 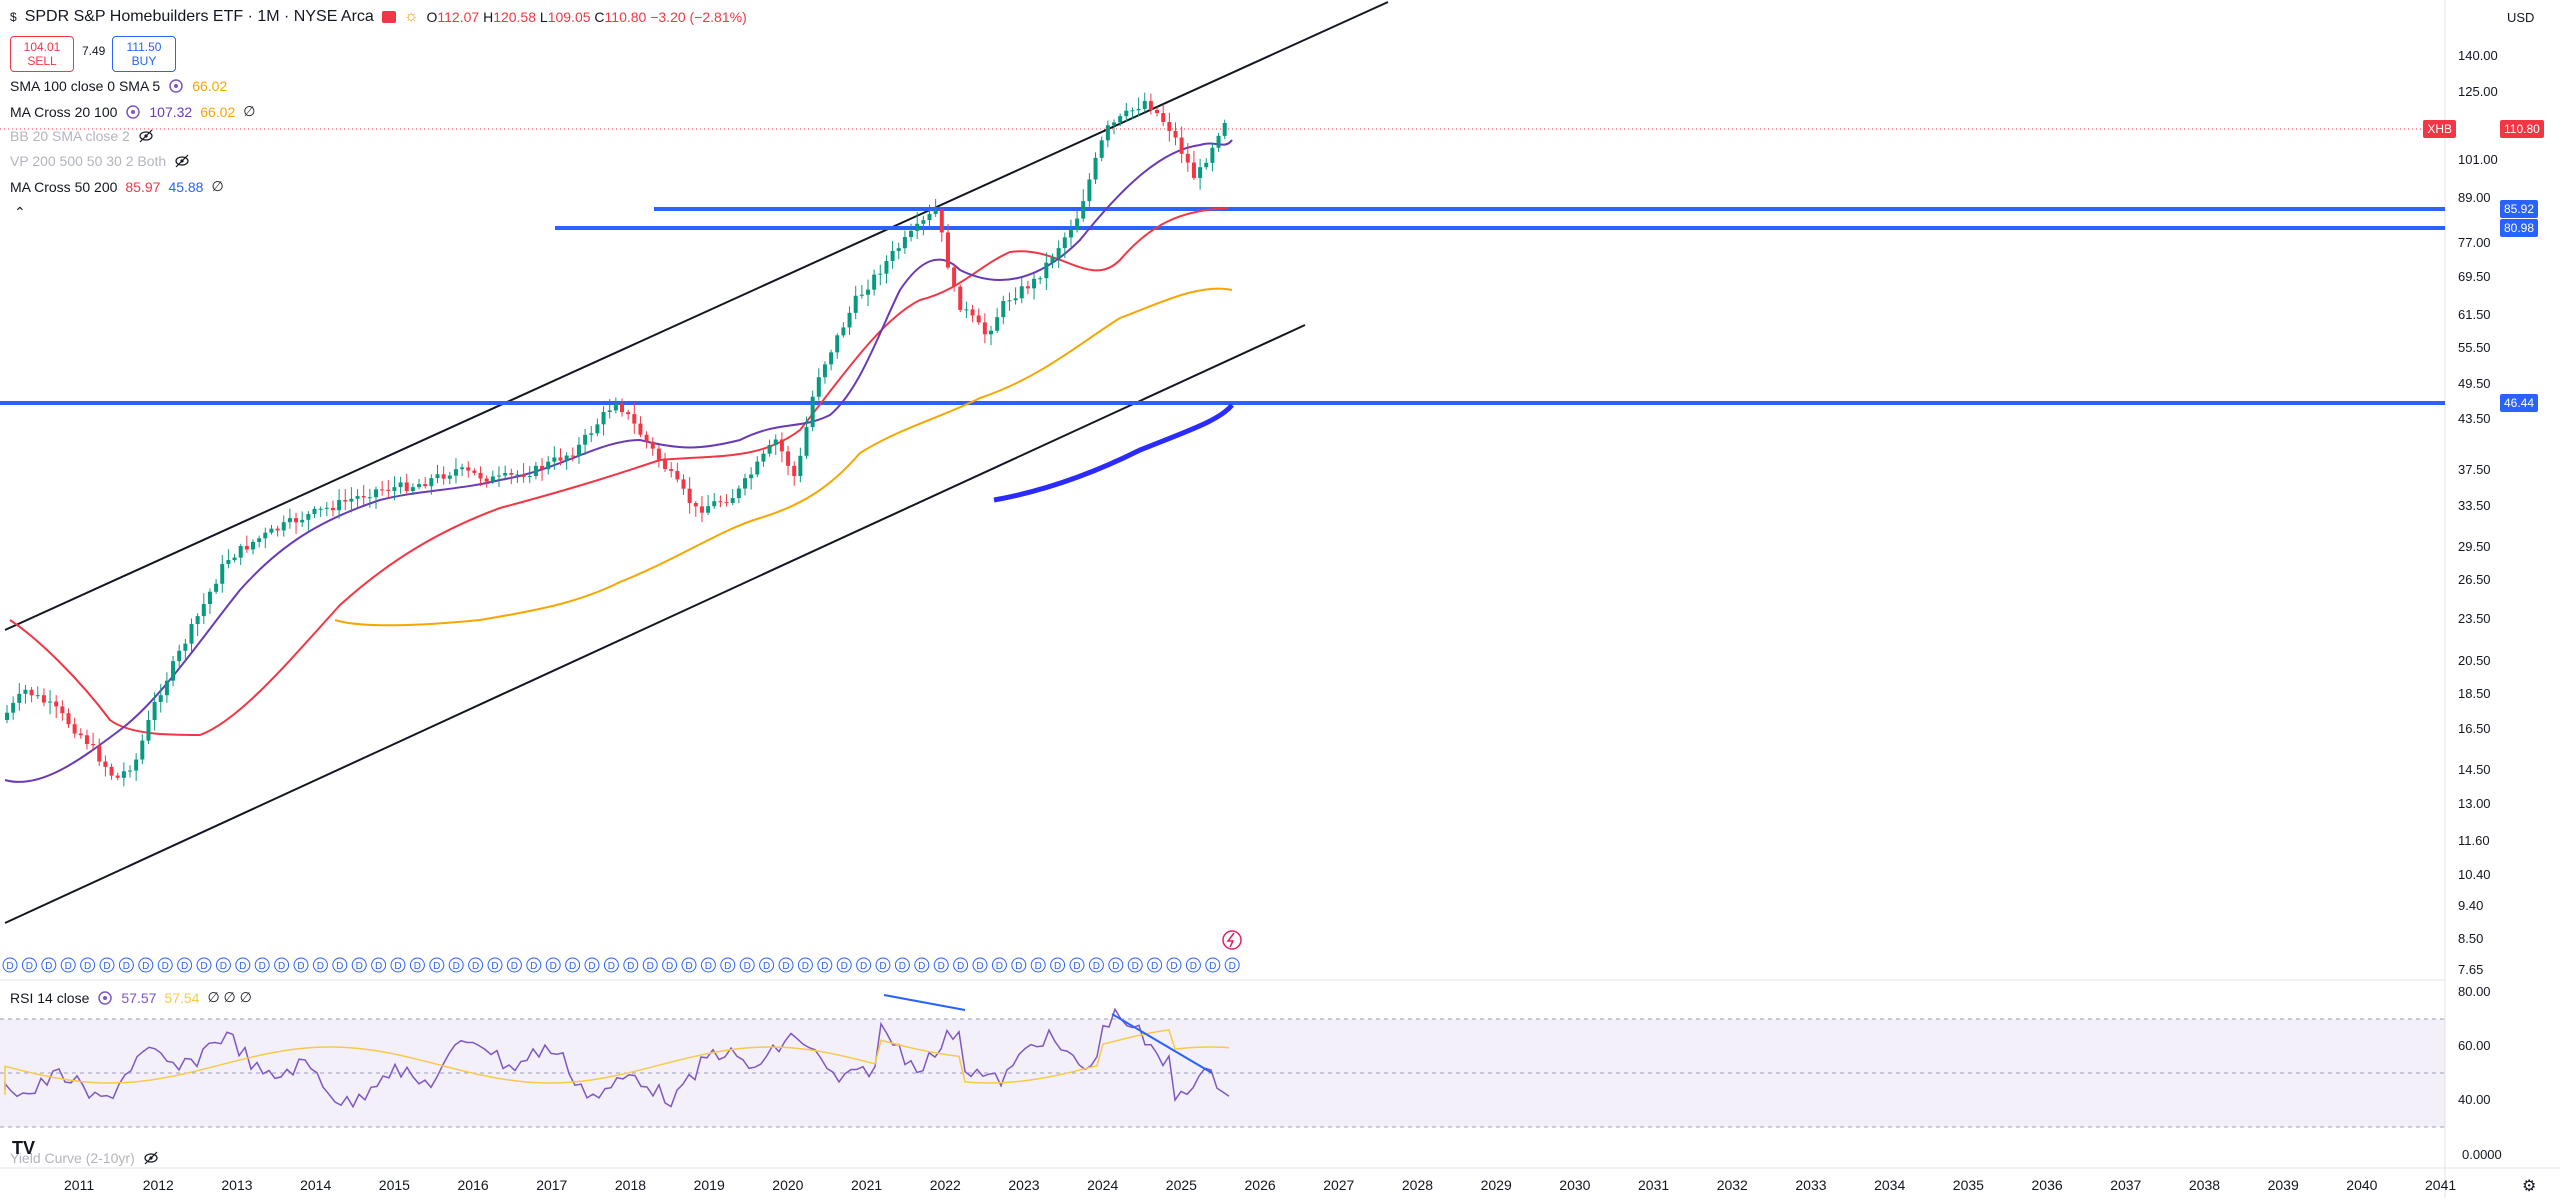 I want to click on indicator-name: VP 200 500 50 30 2 Both, so click(x=88, y=161).